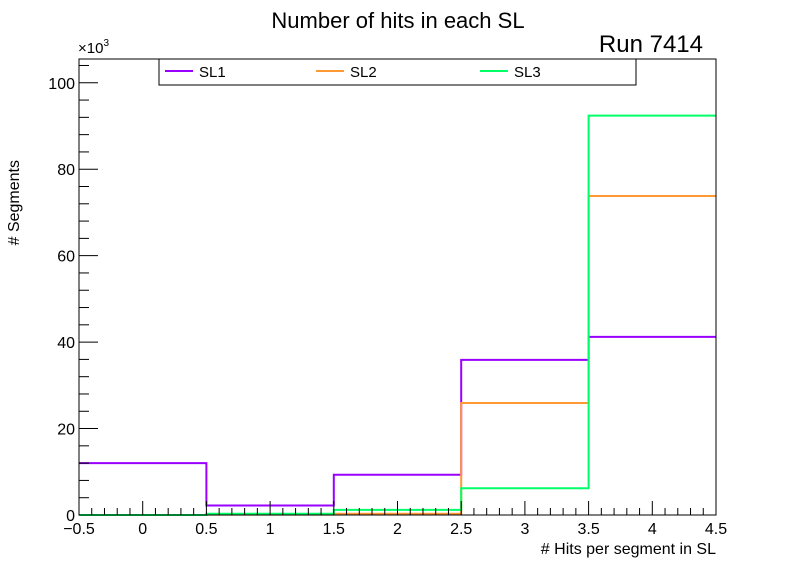 The height and width of the screenshot is (577, 796). Describe the element at coordinates (14, 202) in the screenshot. I see `y-axis-label: # Segments` at that location.